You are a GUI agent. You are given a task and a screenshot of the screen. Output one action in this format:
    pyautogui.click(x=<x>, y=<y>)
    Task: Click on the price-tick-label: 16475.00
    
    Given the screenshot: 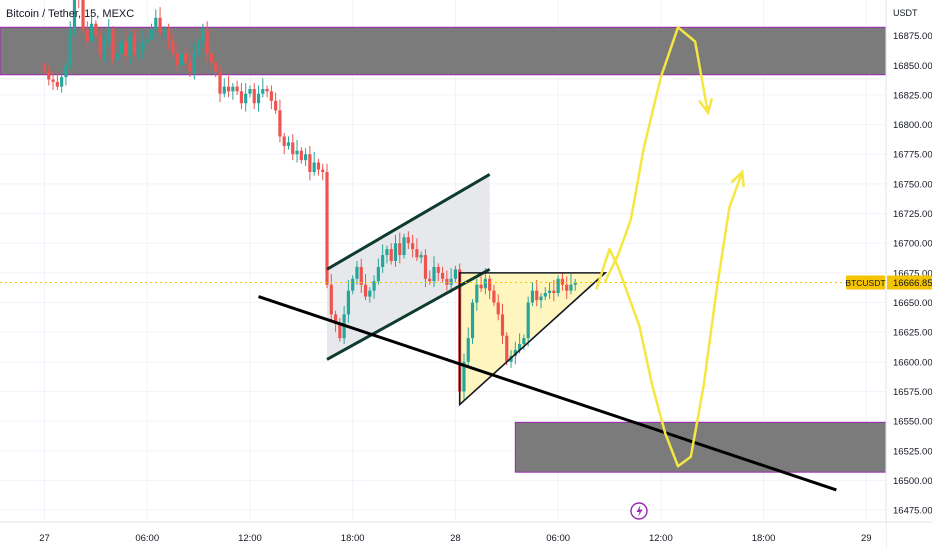 What is the action you would take?
    pyautogui.click(x=912, y=511)
    